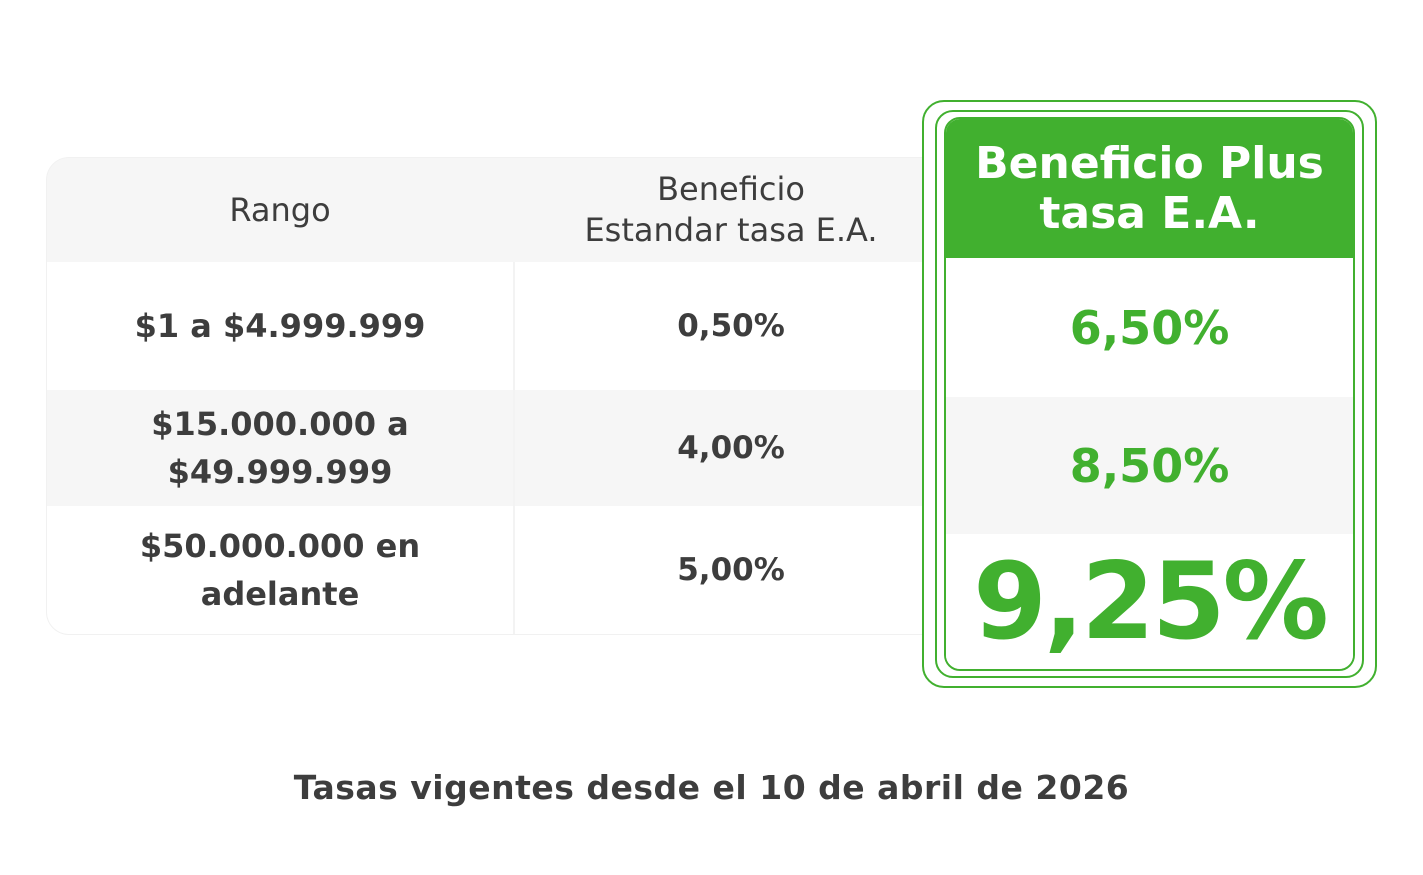 Image resolution: width=1423 pixels, height=875 pixels. I want to click on plus-rate: 6,50%, so click(1149, 327).